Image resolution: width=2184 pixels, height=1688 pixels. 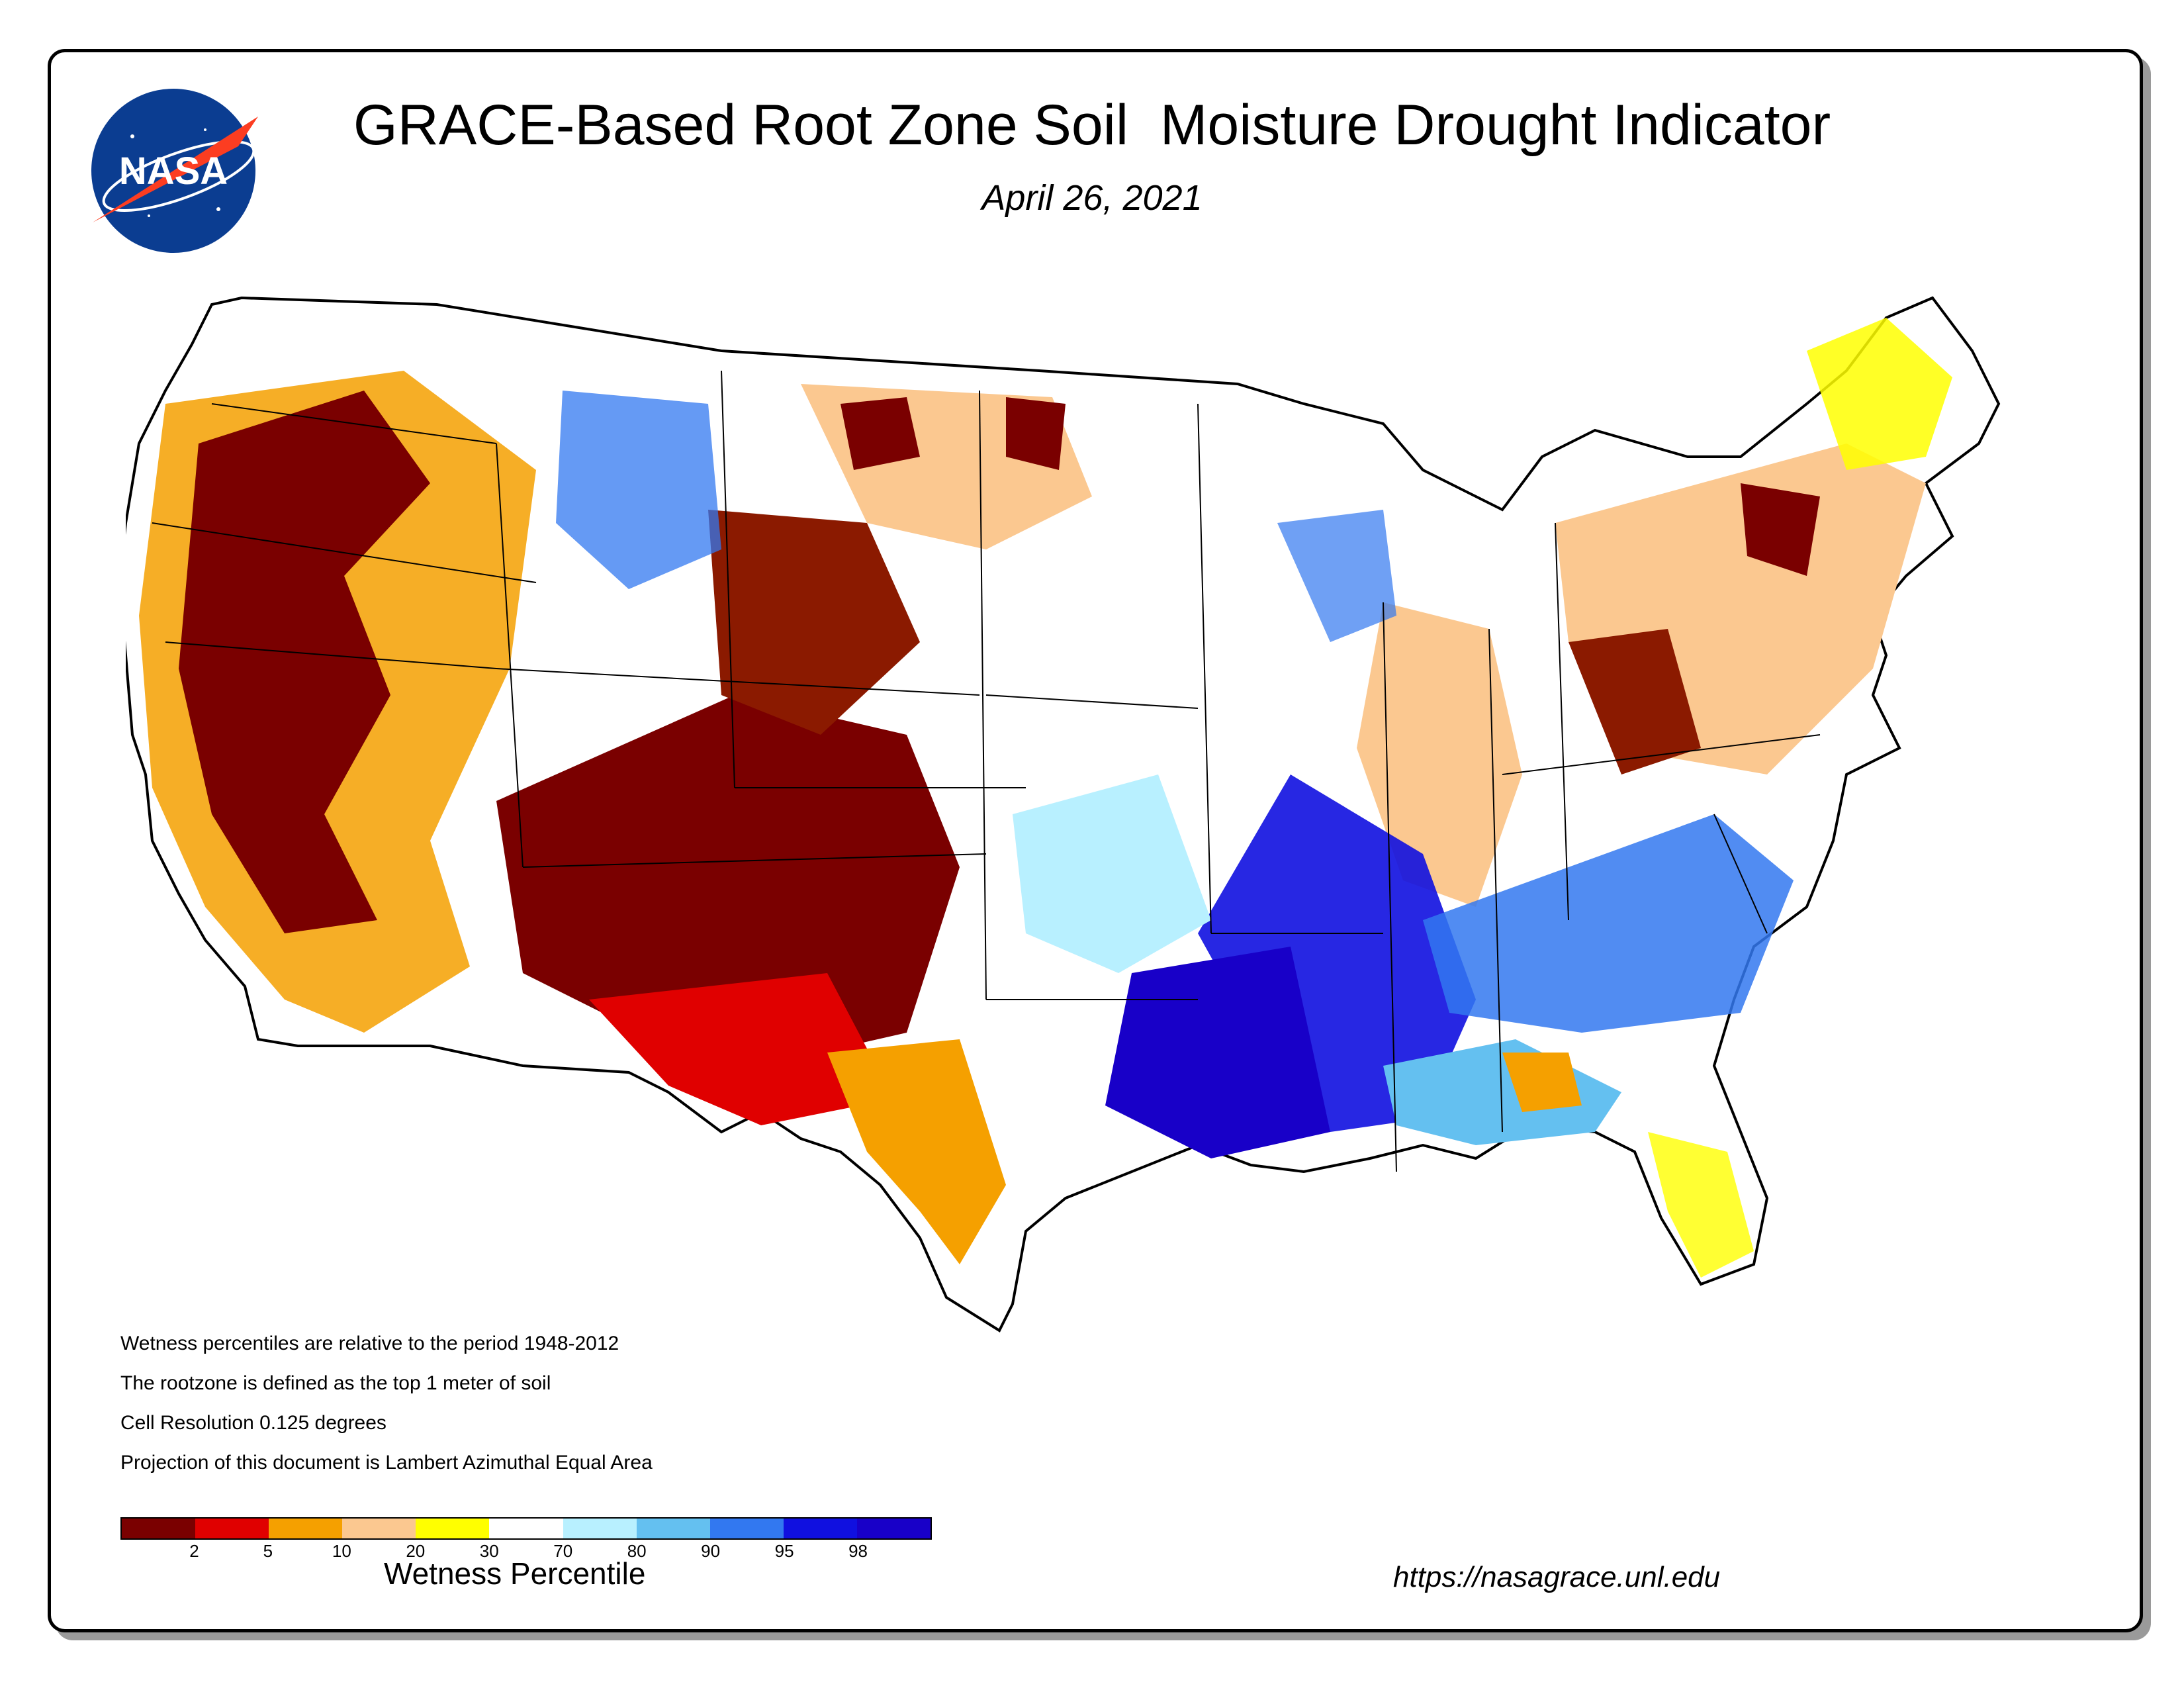 What do you see at coordinates (858, 1551) in the screenshot?
I see `legend-tick-label: 98` at bounding box center [858, 1551].